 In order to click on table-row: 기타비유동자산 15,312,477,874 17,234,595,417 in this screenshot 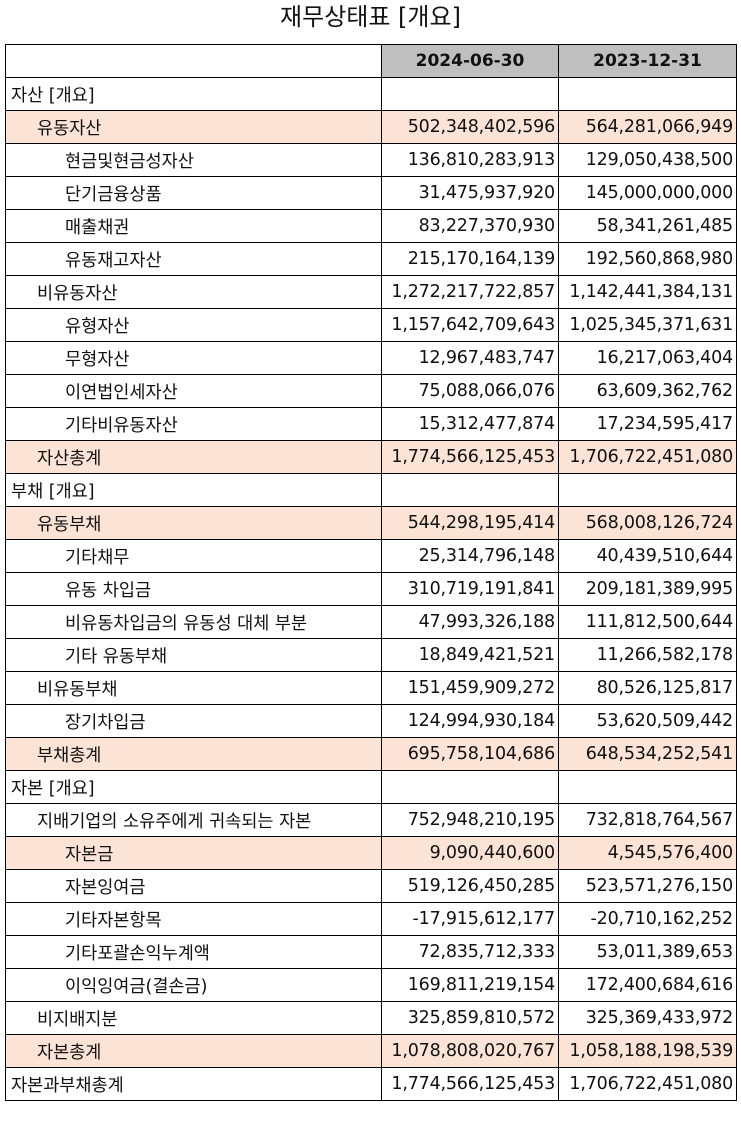, I will do `click(371, 424)`.